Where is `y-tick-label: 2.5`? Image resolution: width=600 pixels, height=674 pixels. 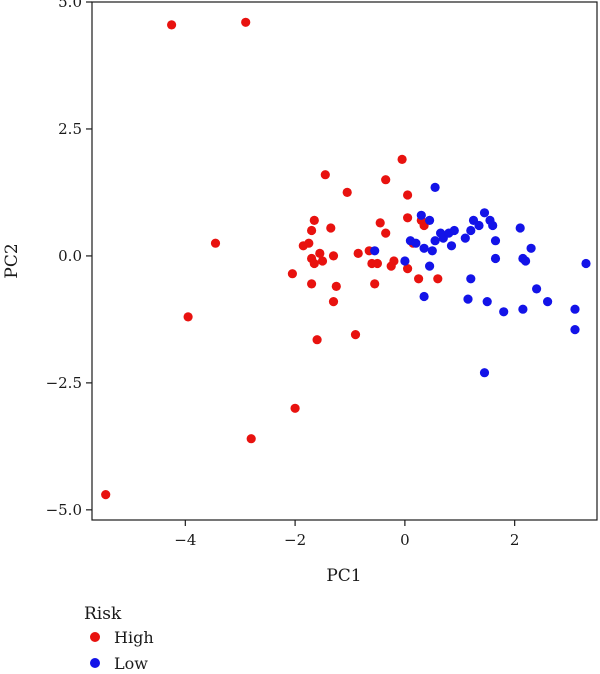
y-tick-label: 2.5 is located at coordinates (70, 129).